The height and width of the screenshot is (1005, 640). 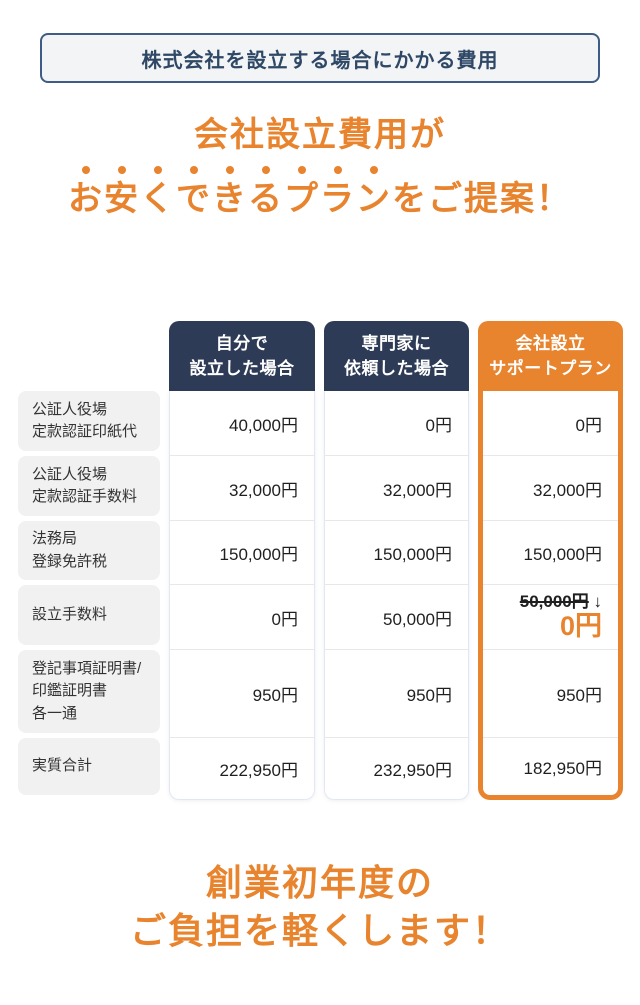 What do you see at coordinates (412, 770) in the screenshot?
I see `value-cell: 232,950円` at bounding box center [412, 770].